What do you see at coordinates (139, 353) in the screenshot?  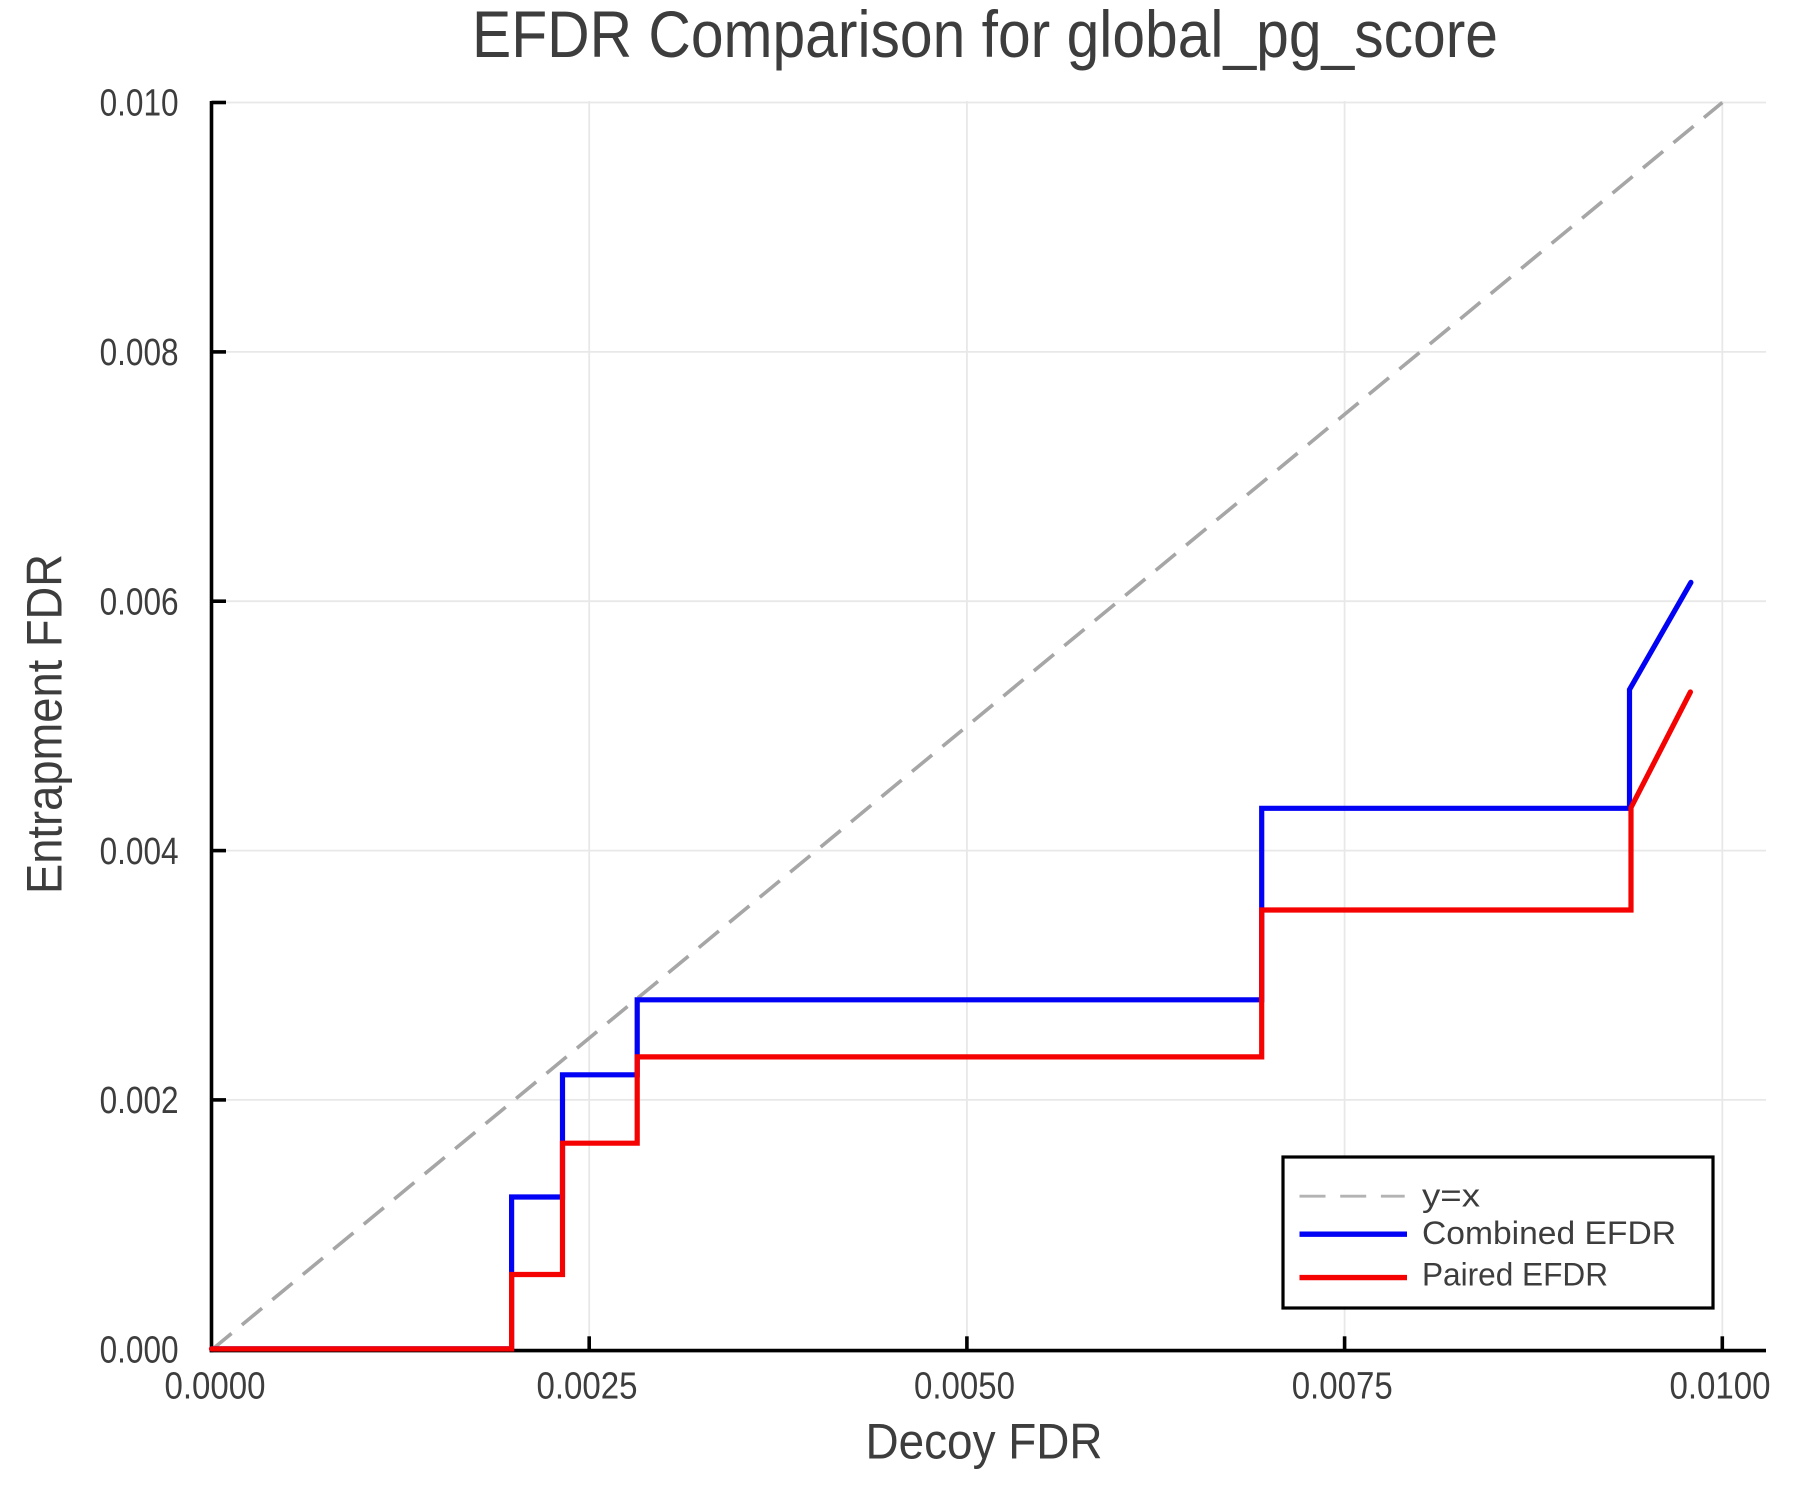 I see `svg-text: 0.008` at bounding box center [139, 353].